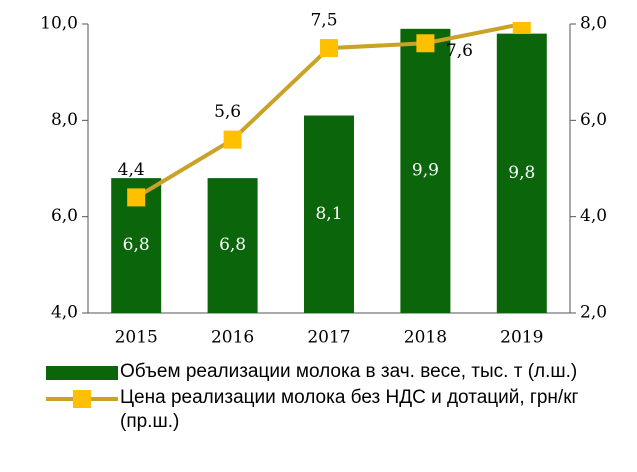 The height and width of the screenshot is (472, 637). I want to click on y-tick-label: 6,0, so click(64, 216).